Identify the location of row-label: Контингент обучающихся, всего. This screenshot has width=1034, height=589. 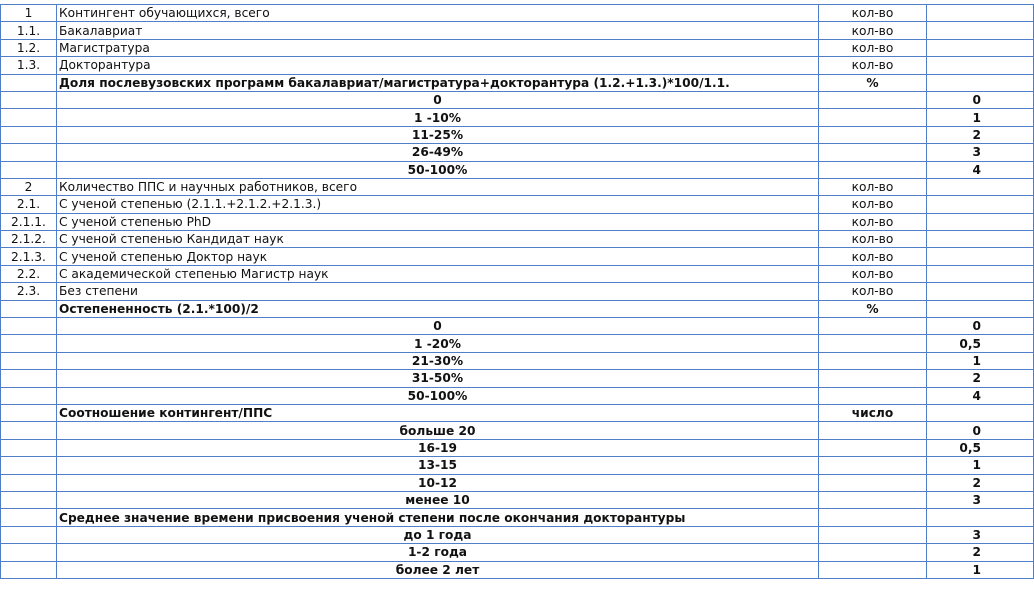
(437, 13).